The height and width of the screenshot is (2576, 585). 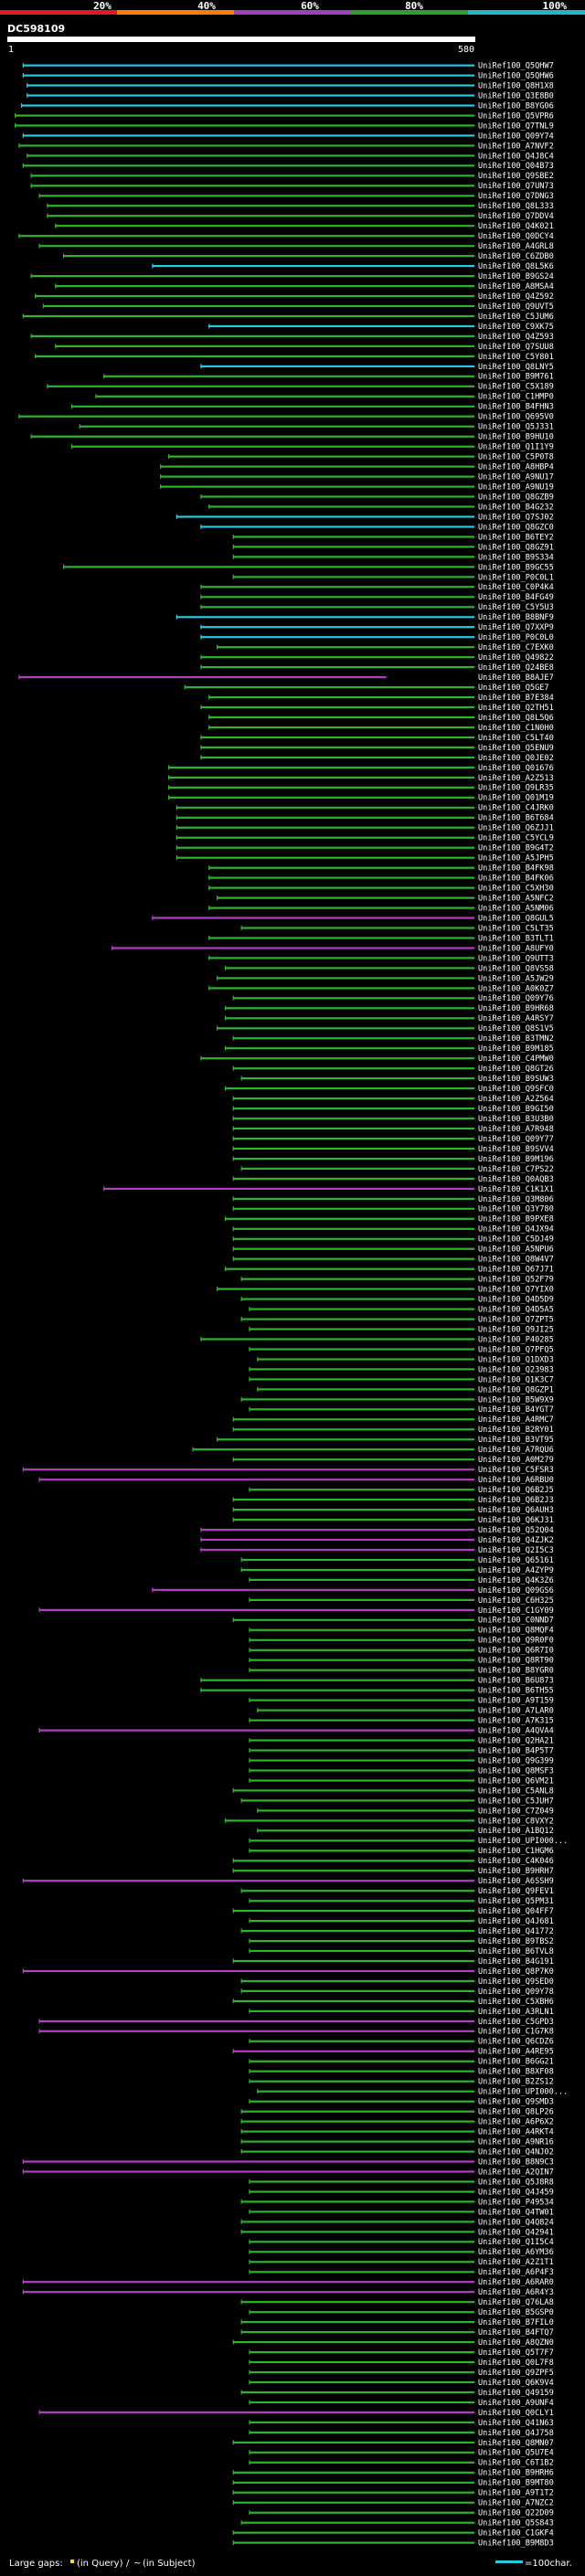 I want to click on hit-row: UniRef100_B4G232, so click(x=381, y=507).